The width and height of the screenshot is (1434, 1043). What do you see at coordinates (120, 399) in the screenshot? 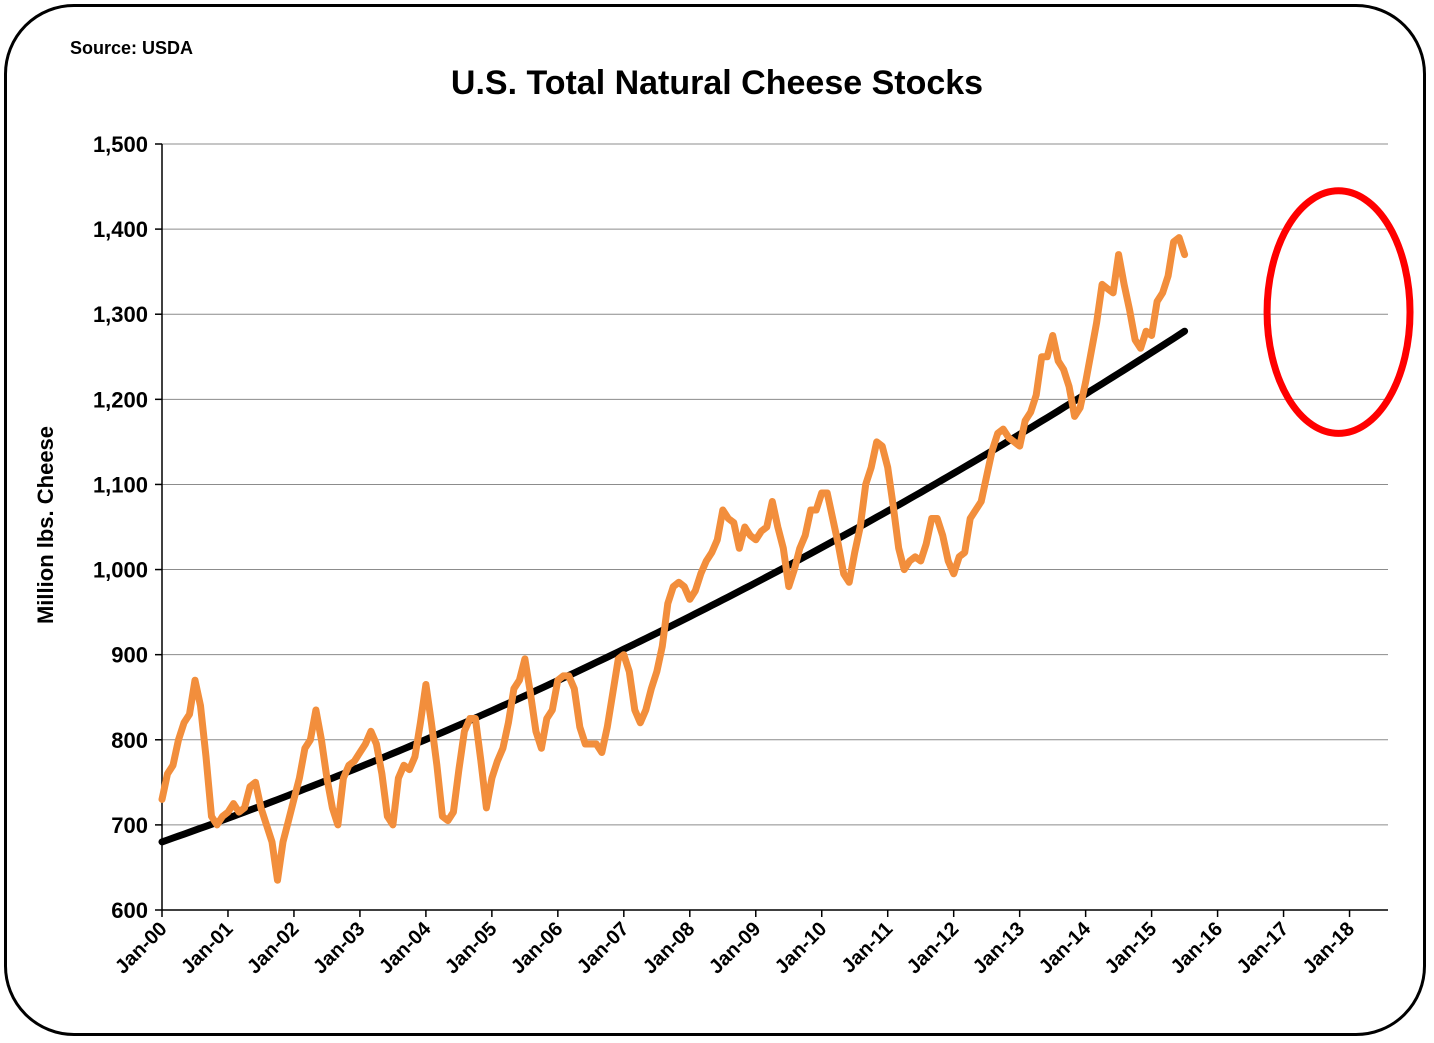
I see `y-tick-label: 1,200` at bounding box center [120, 399].